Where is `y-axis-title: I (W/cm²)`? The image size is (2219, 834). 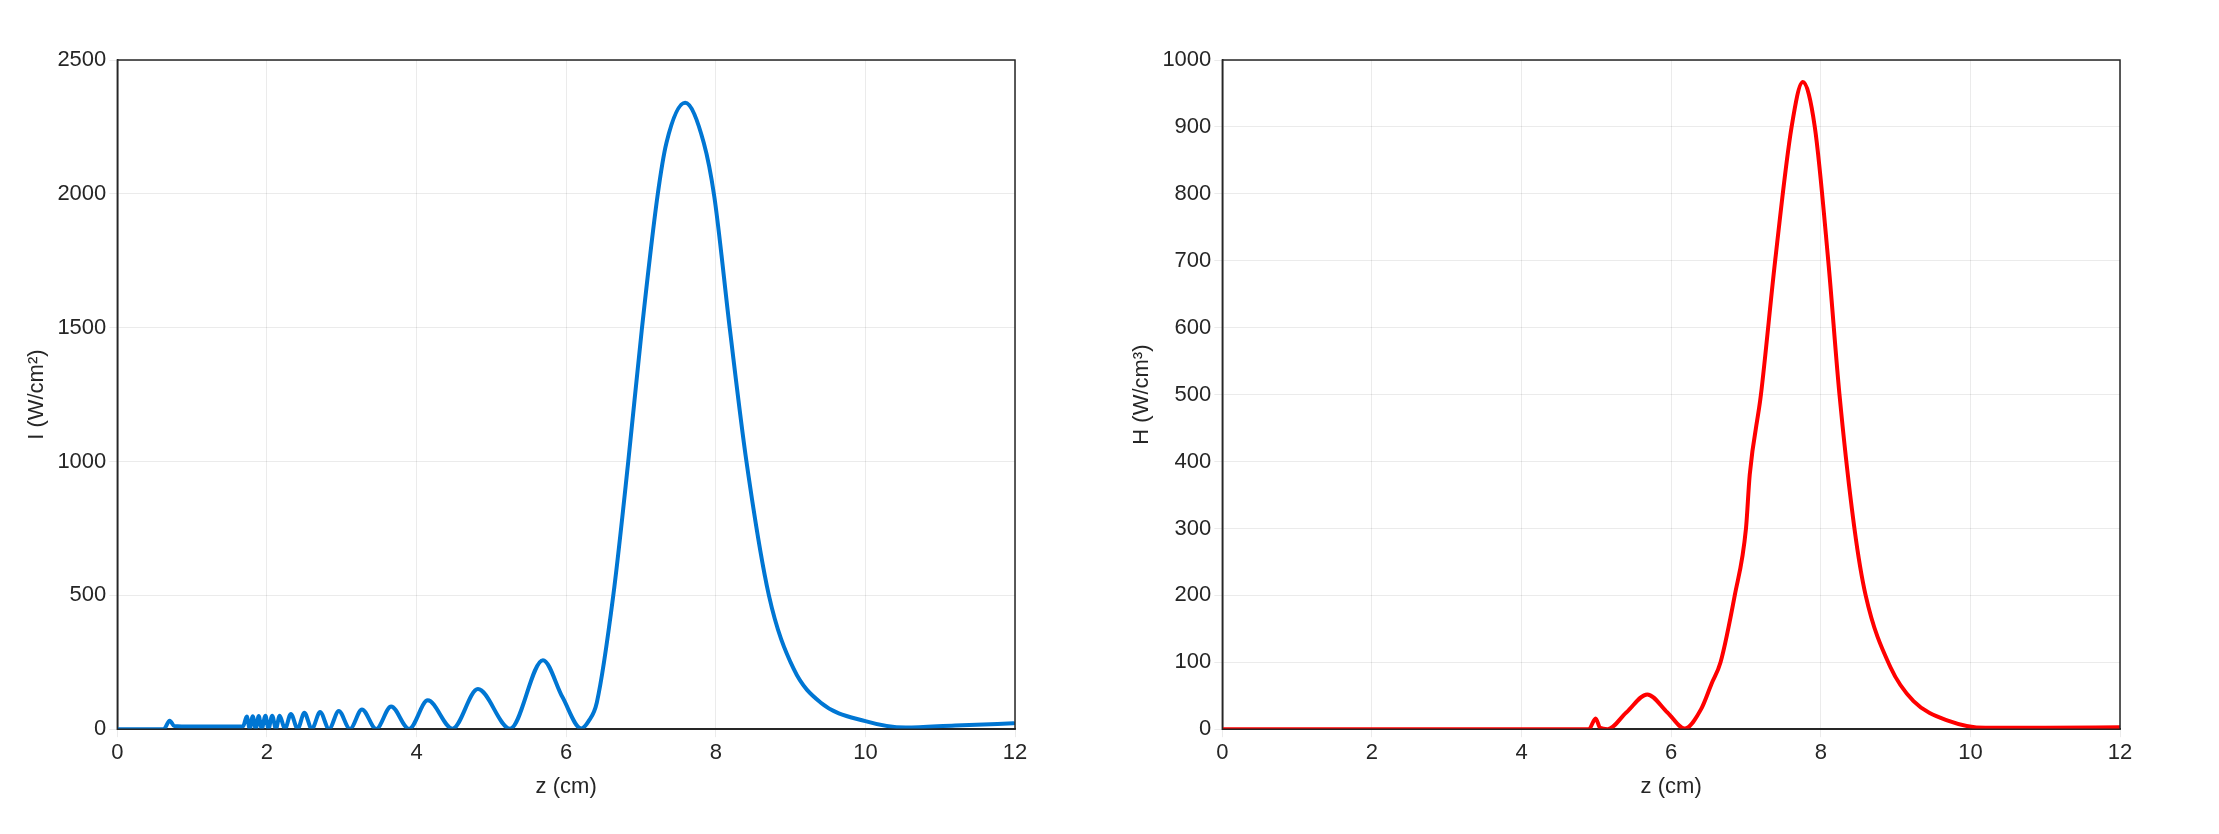 y-axis-title: I (W/cm²) is located at coordinates (36, 394).